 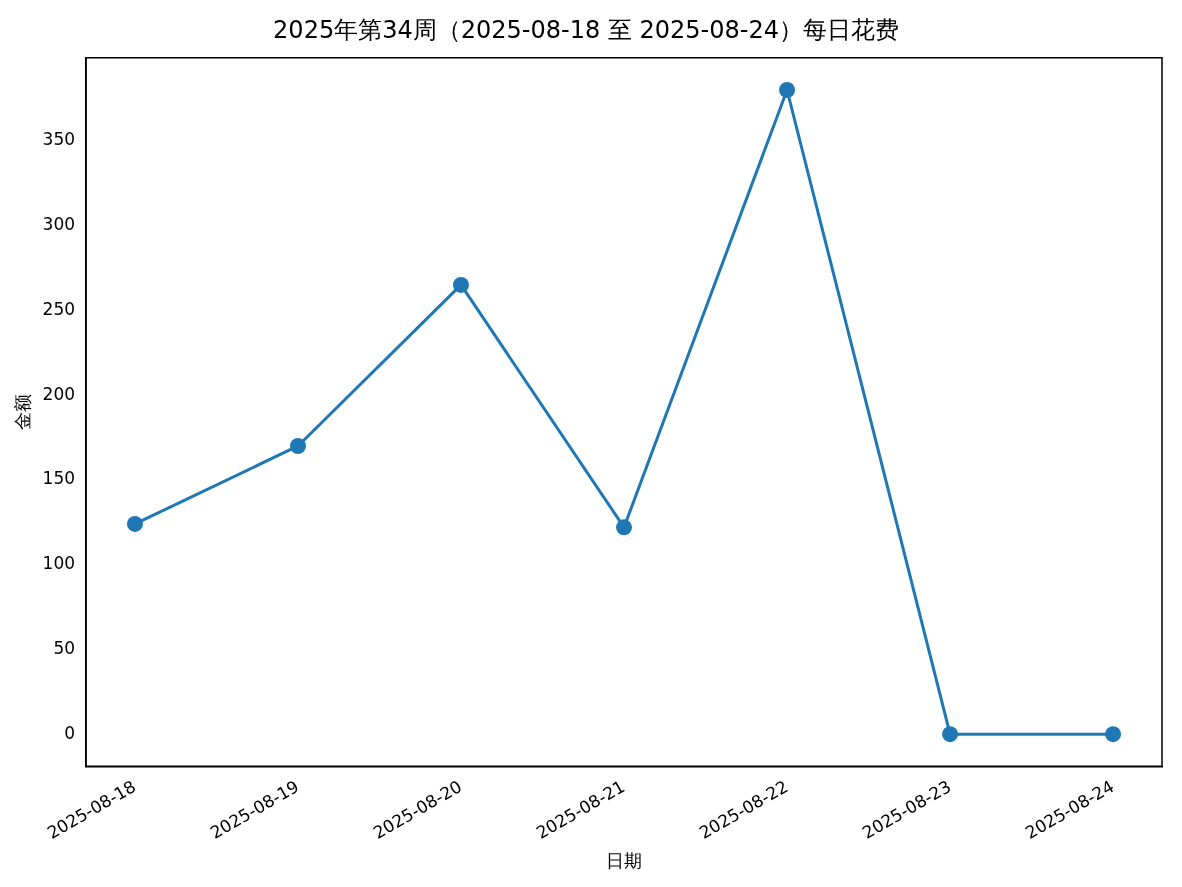 I want to click on y-tick-label: 150, so click(x=59, y=478).